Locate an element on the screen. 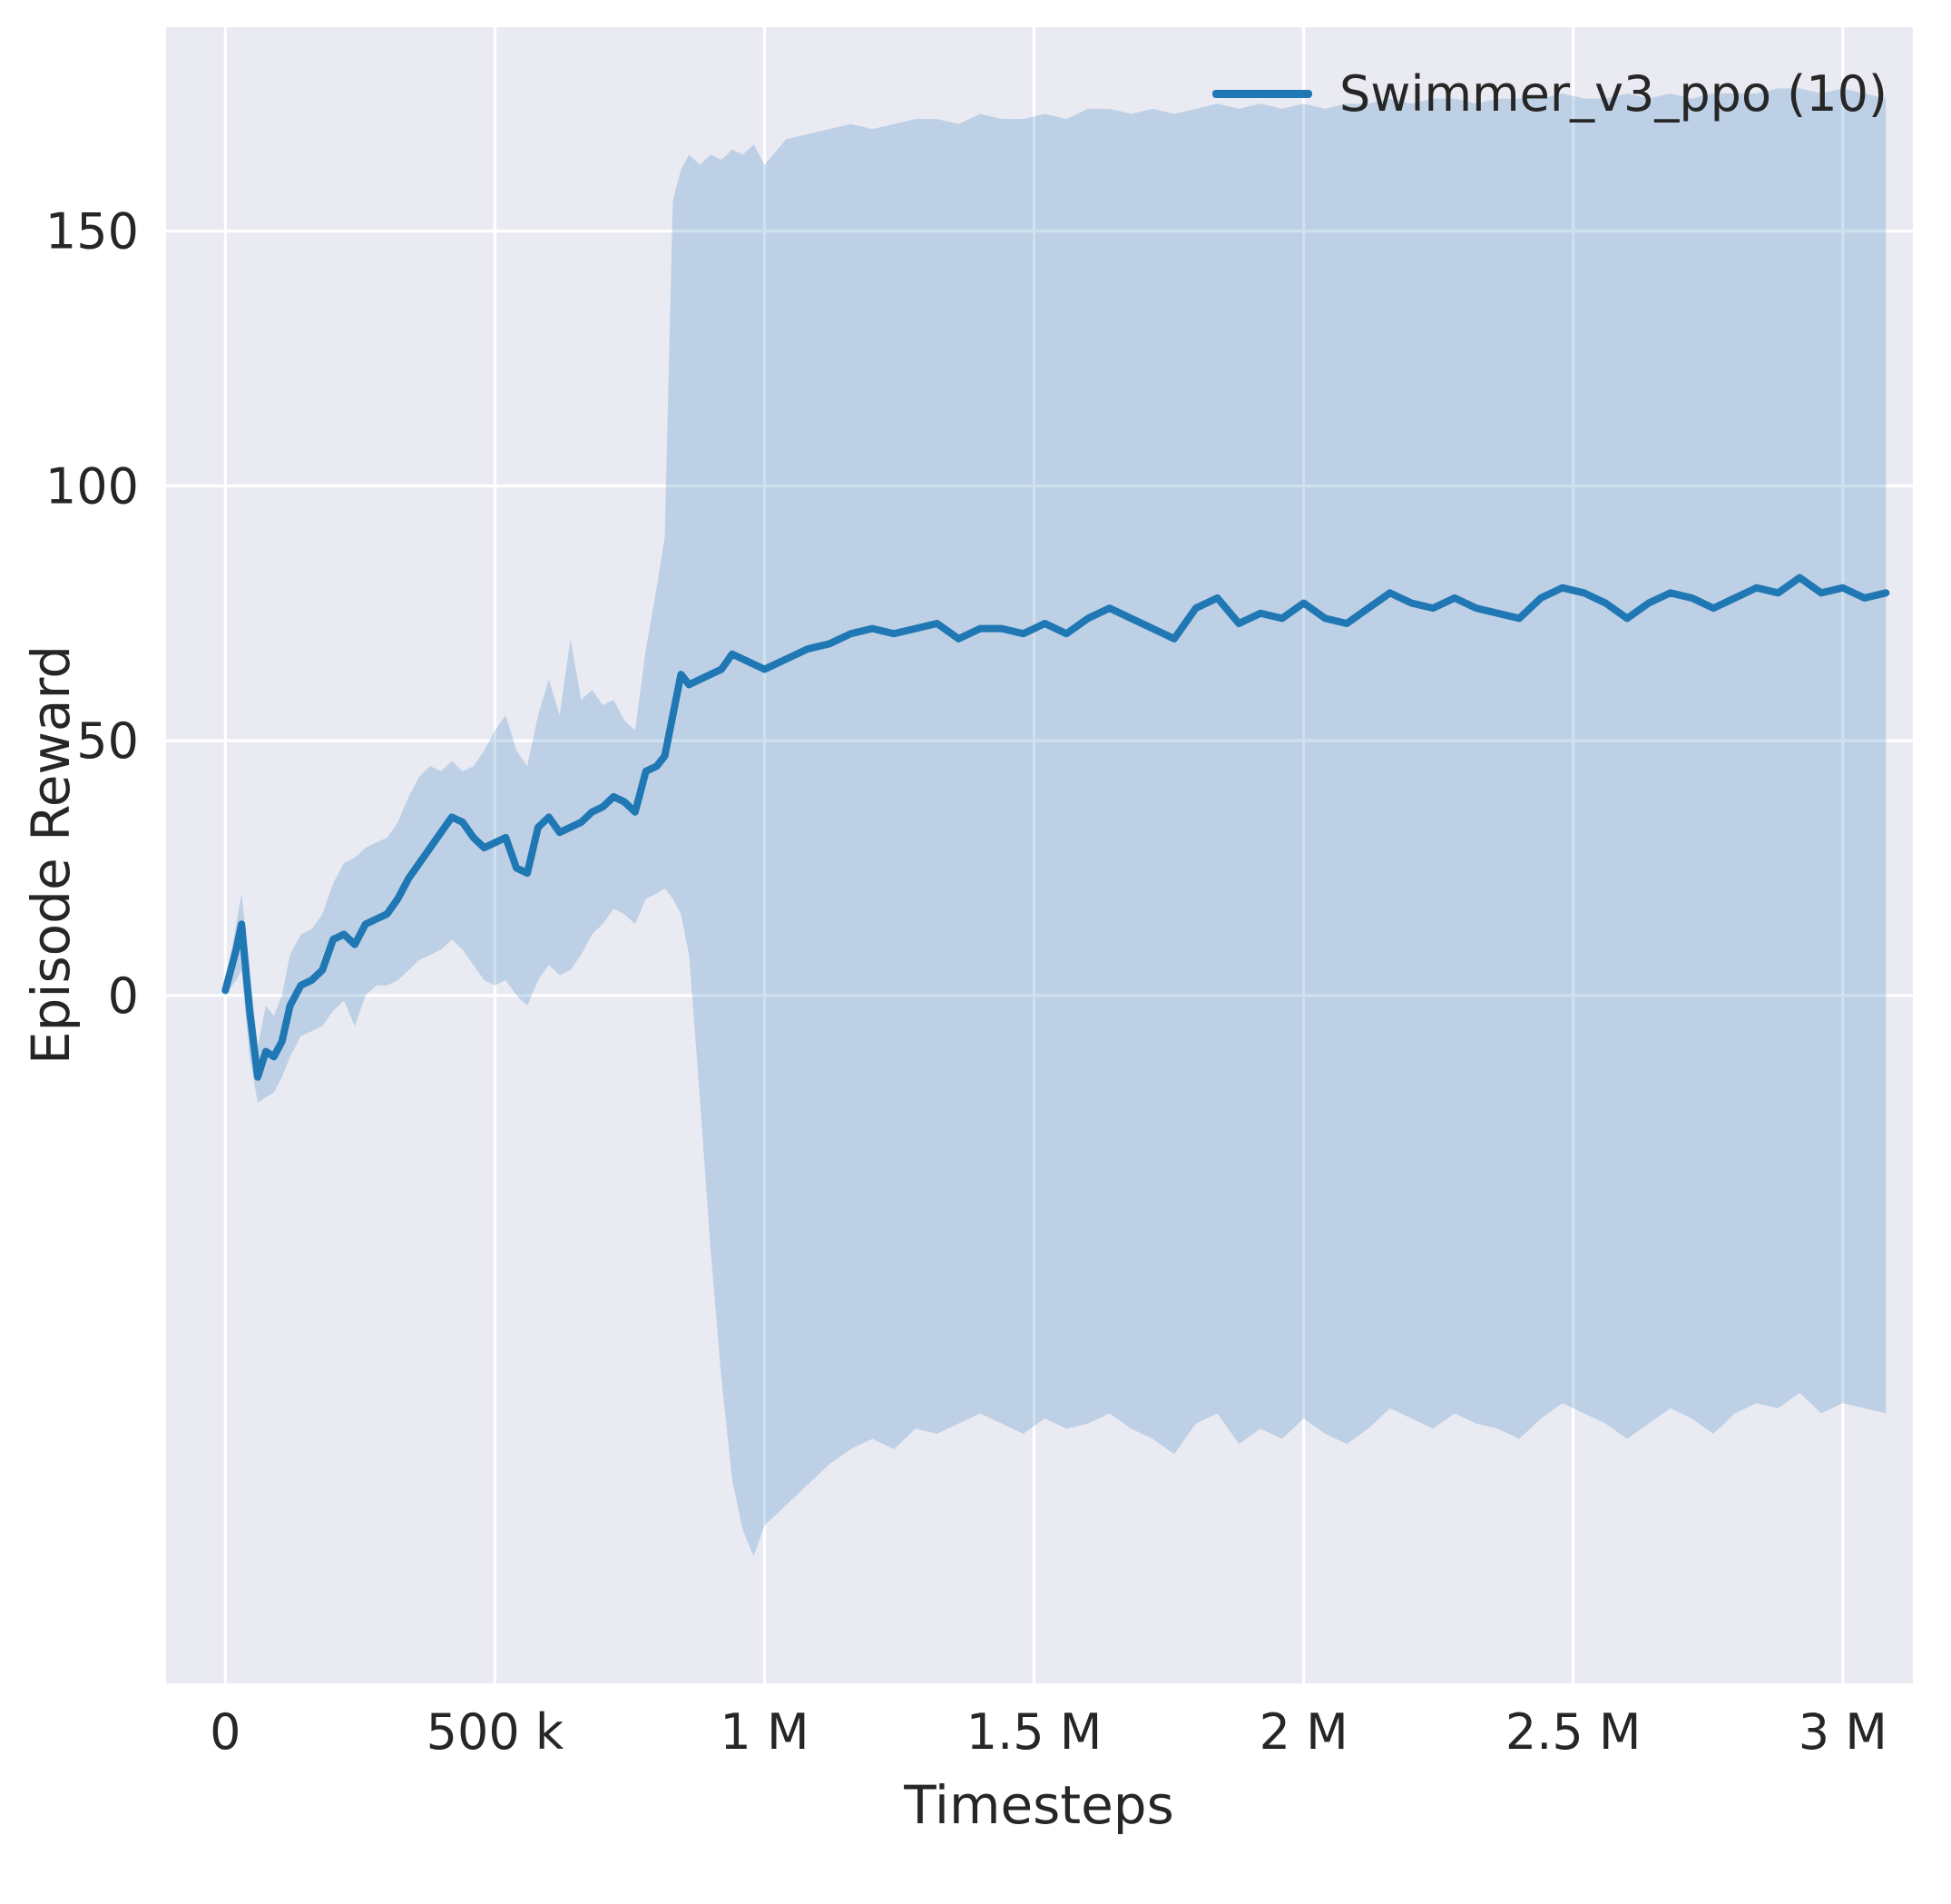 This screenshot has width=1951, height=1904. x-tick-label: 2 M is located at coordinates (1304, 1732).